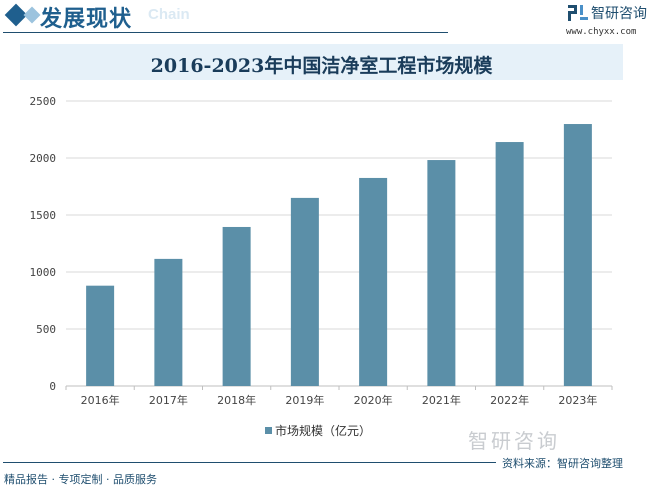 The image size is (650, 487). Describe the element at coordinates (80, 479) in the screenshot. I see `slogan: 精品报告 · 专项定制 · 品质服务` at that location.